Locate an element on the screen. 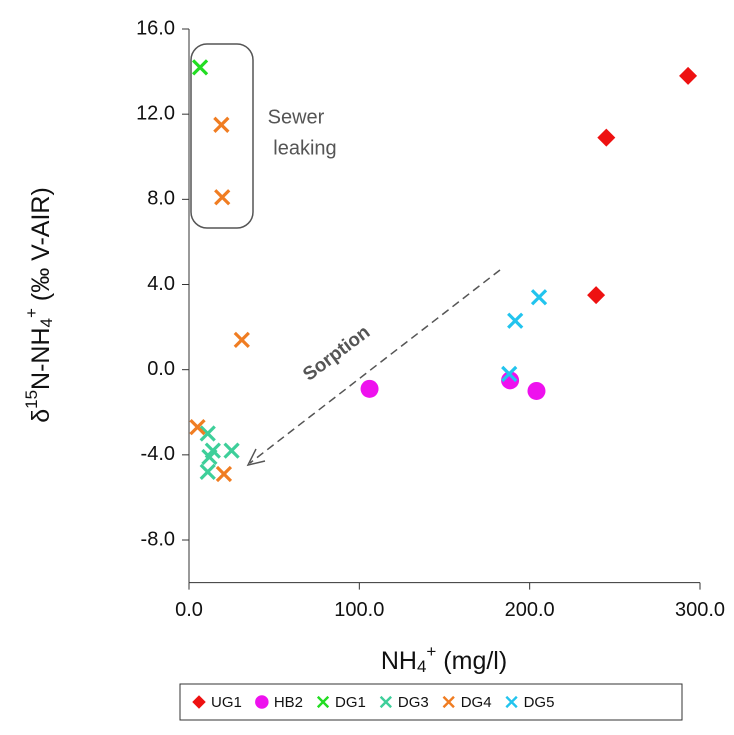 This screenshot has width=734, height=735. x-tick-label: 100.0 is located at coordinates (359, 610).